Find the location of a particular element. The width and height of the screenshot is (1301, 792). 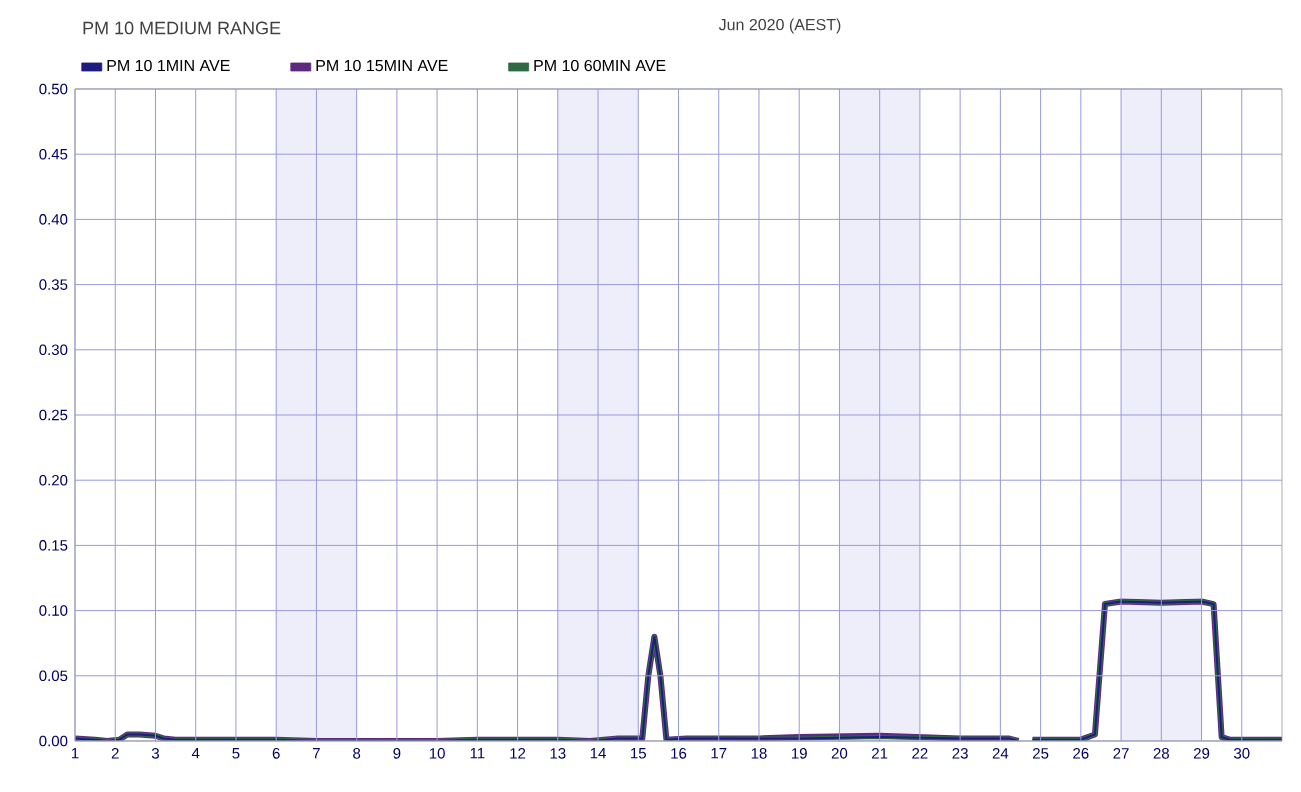

y-tick-label: 0.20 is located at coordinates (53, 480).